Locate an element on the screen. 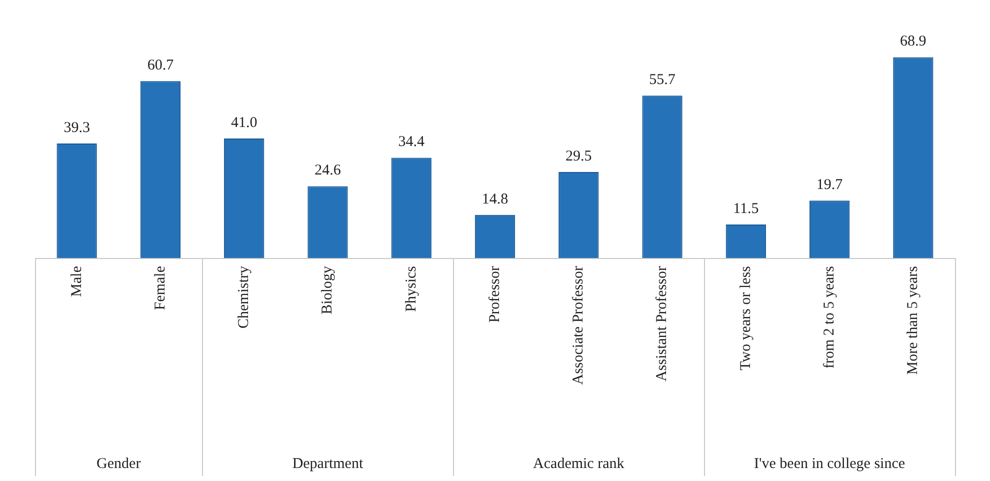 This screenshot has width=990, height=481. data-label: 11.5 is located at coordinates (746, 208).